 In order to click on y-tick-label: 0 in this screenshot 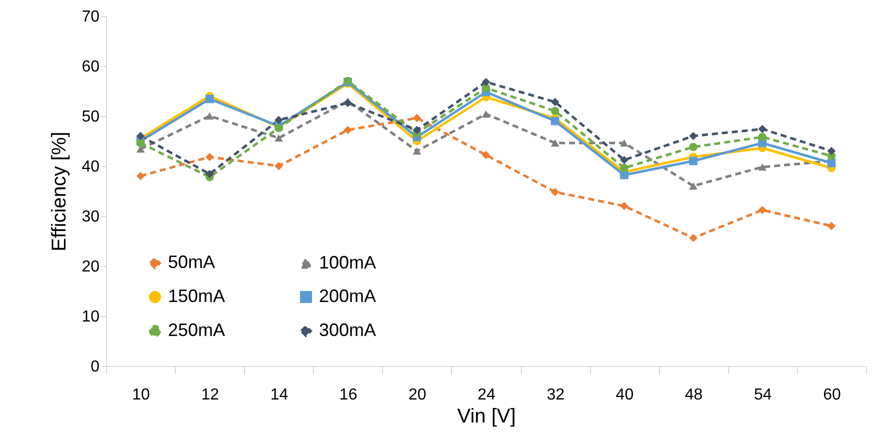, I will do `click(95, 367)`.